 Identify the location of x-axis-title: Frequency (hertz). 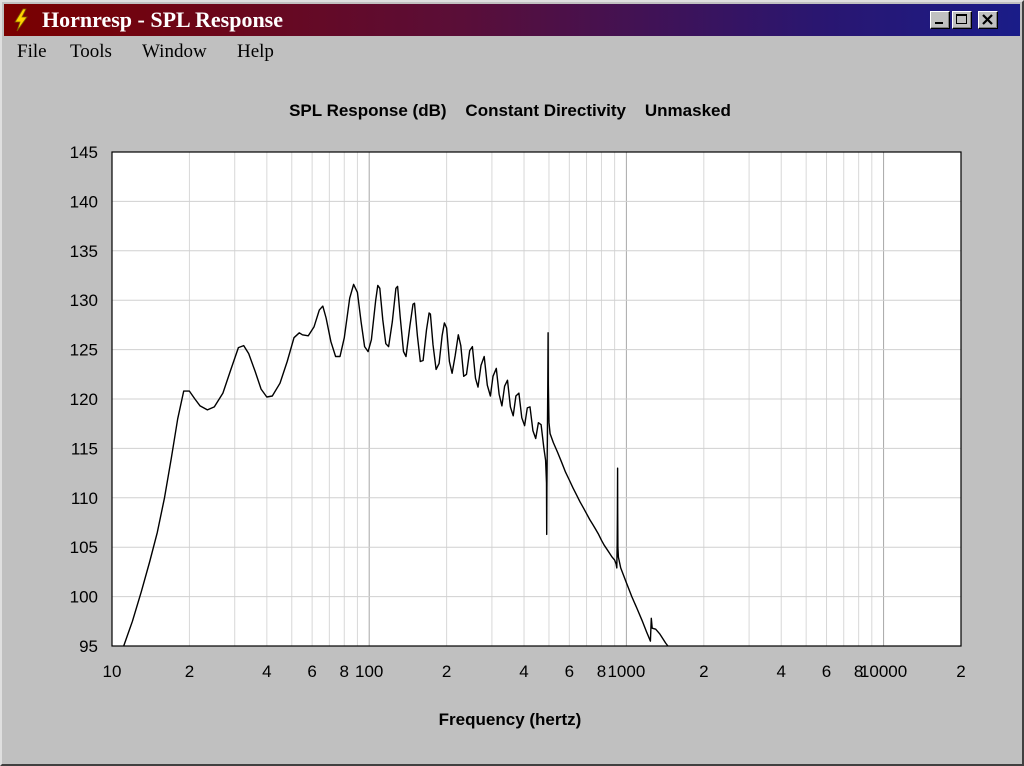
(510, 719).